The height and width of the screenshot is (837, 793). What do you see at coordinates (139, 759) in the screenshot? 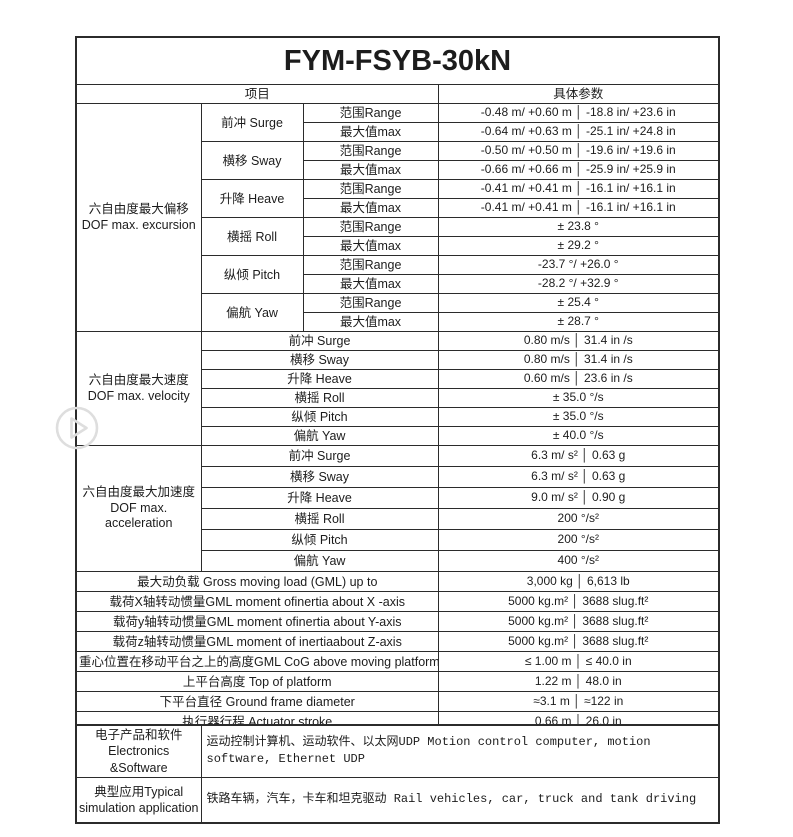
I see `footer-label-en: Electronics &Software` at bounding box center [139, 759].